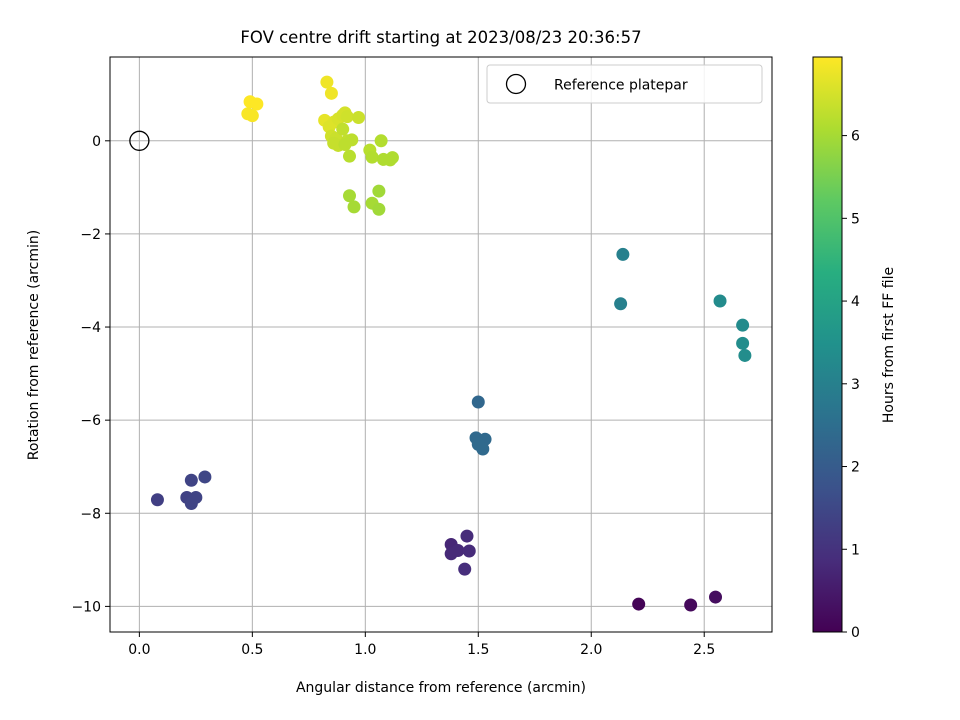  Describe the element at coordinates (34, 345) in the screenshot. I see `y-axis-label: Rotation from reference (arcmin)` at that location.